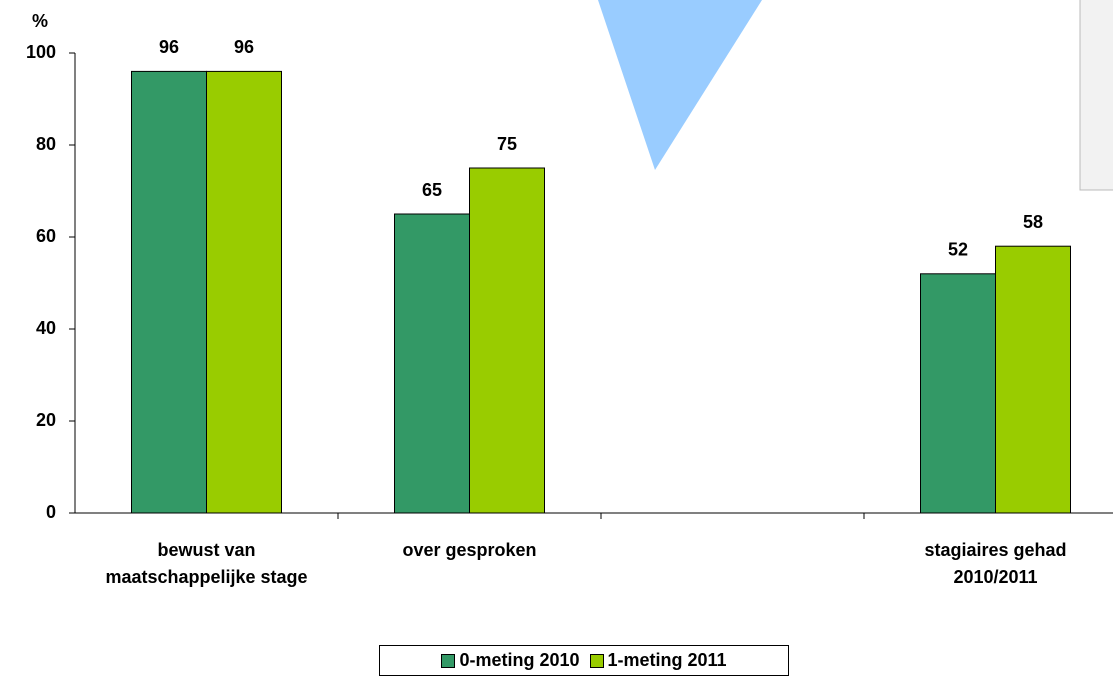  I want to click on y-tick-label: 100, so click(41, 52).